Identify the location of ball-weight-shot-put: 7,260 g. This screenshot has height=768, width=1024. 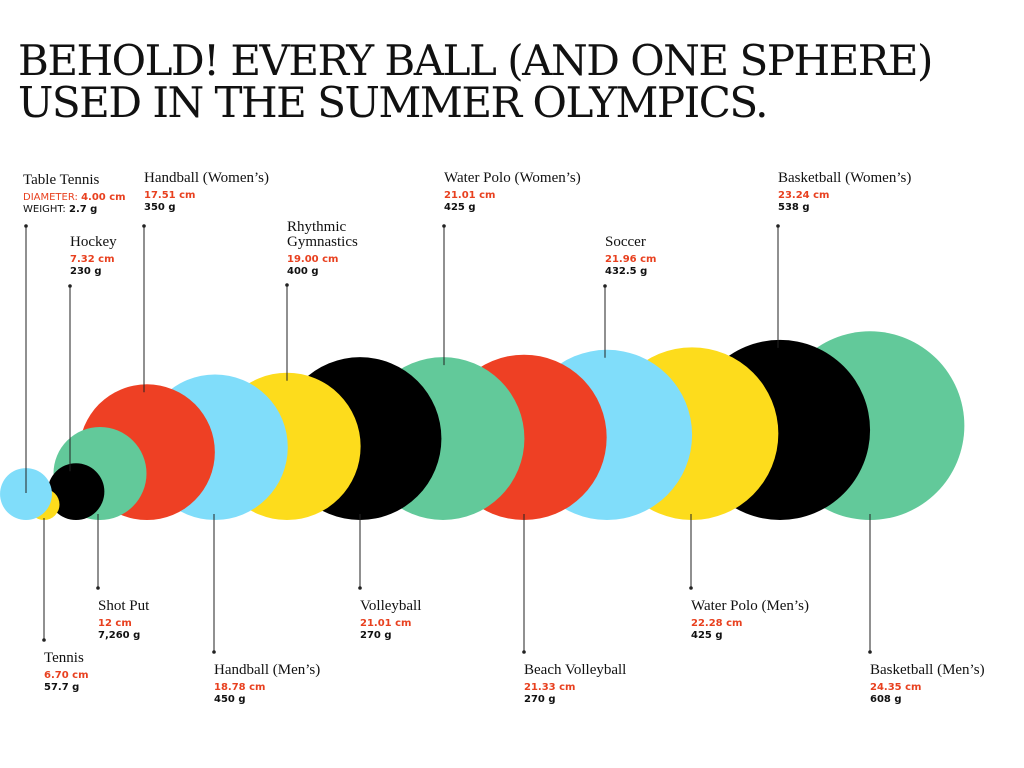
(119, 635).